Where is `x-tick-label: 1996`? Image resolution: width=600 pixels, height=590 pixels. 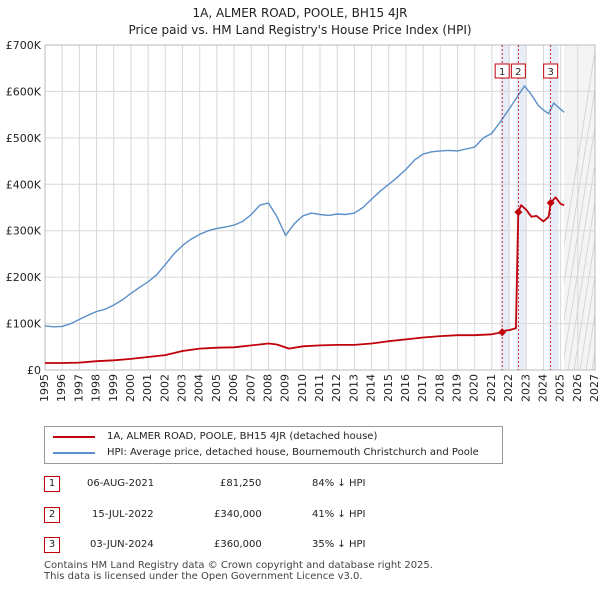 x-tick-label: 1996 is located at coordinates (61, 388).